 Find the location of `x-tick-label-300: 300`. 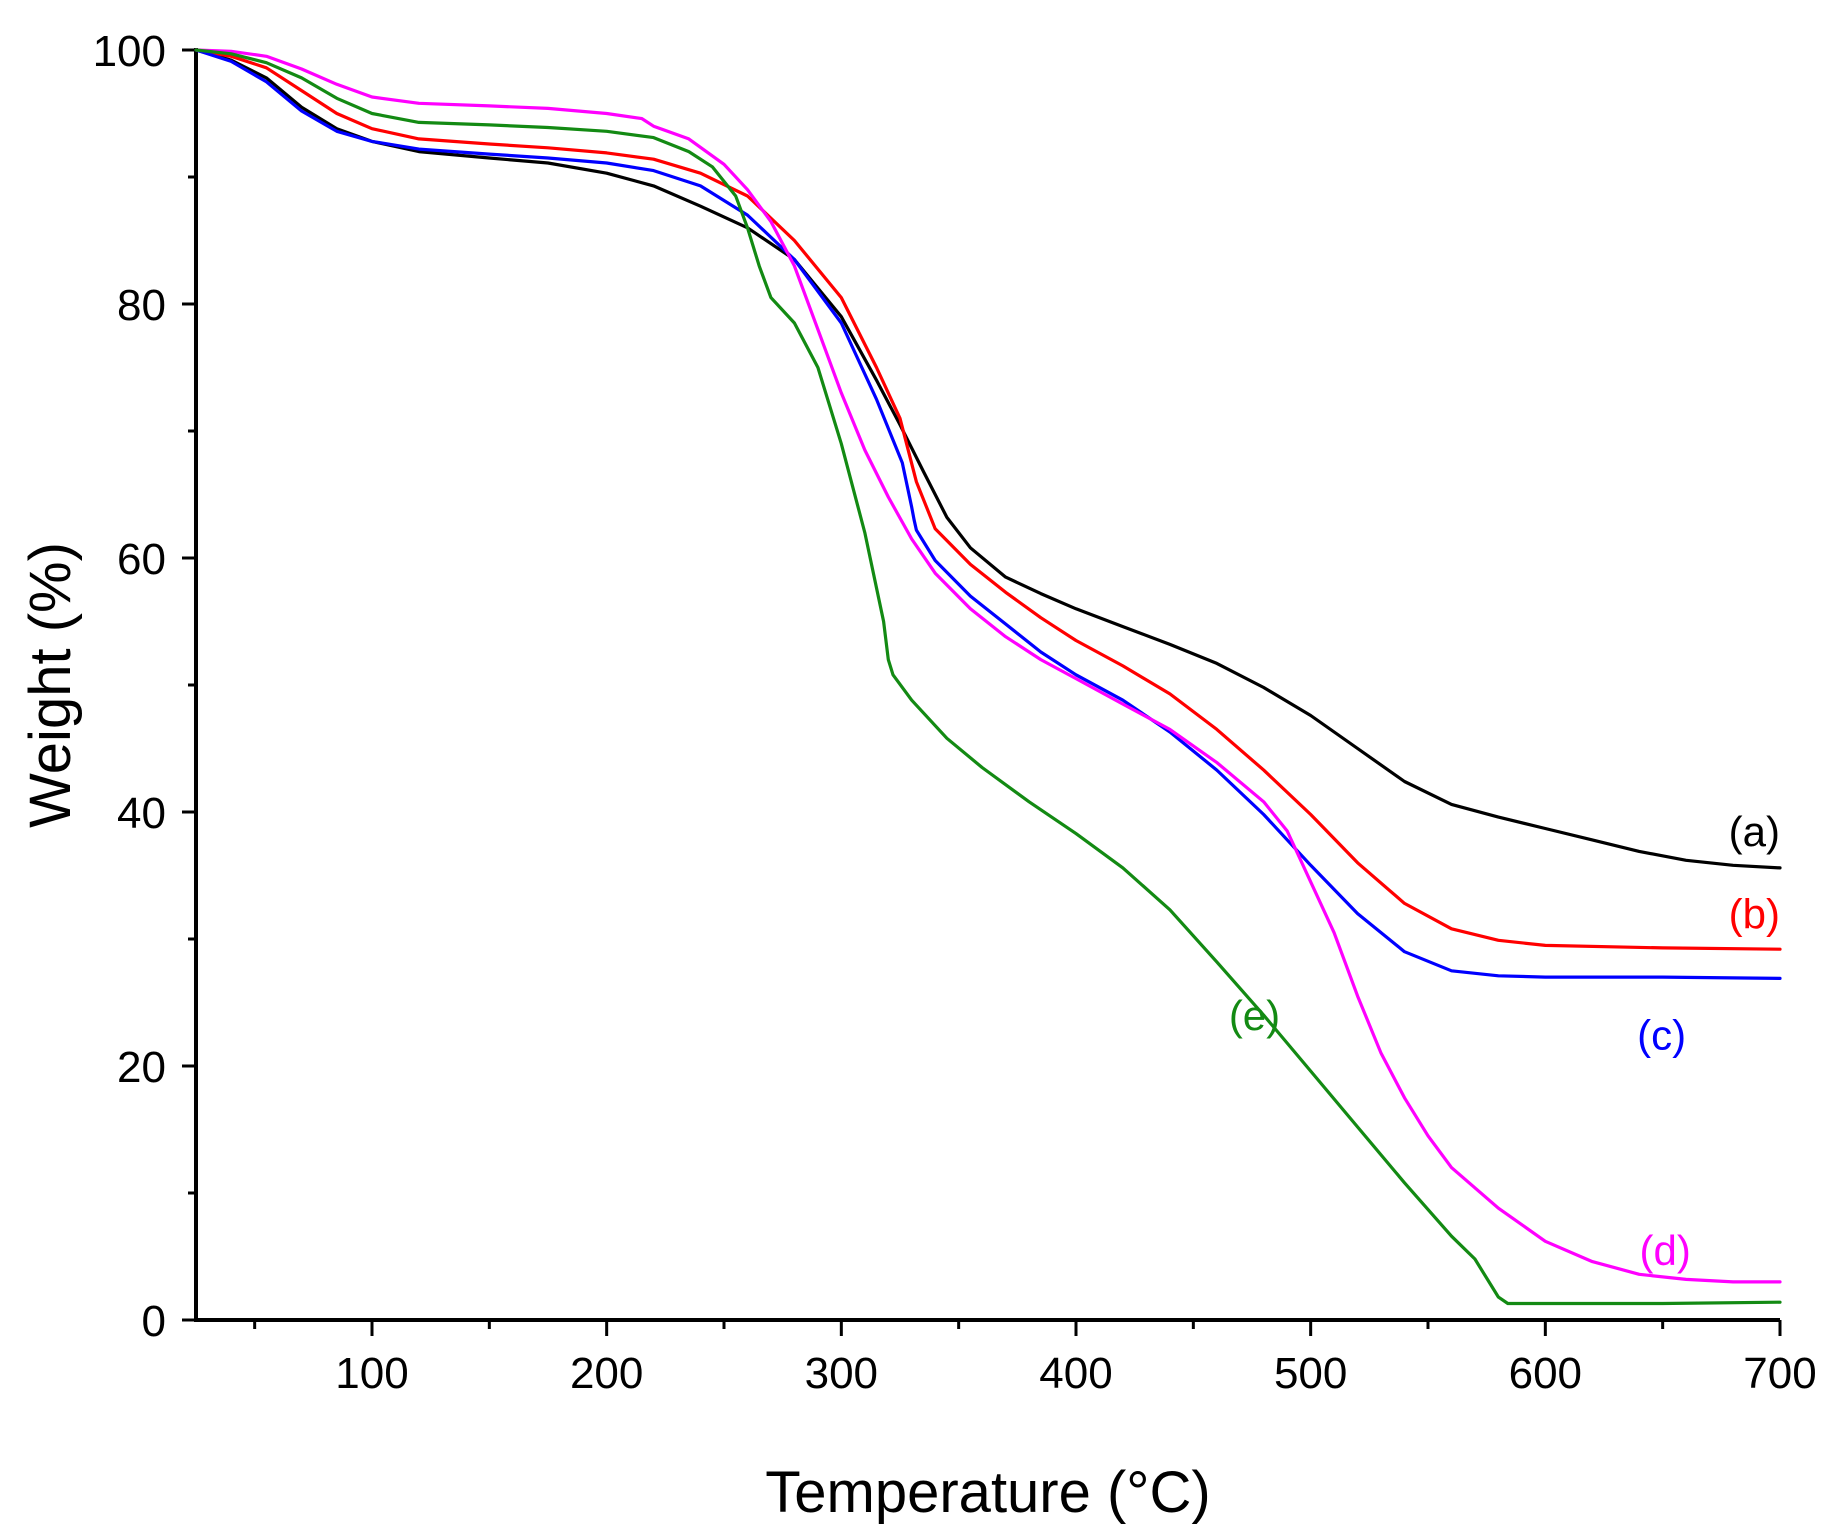

x-tick-label-300: 300 is located at coordinates (841, 1373).